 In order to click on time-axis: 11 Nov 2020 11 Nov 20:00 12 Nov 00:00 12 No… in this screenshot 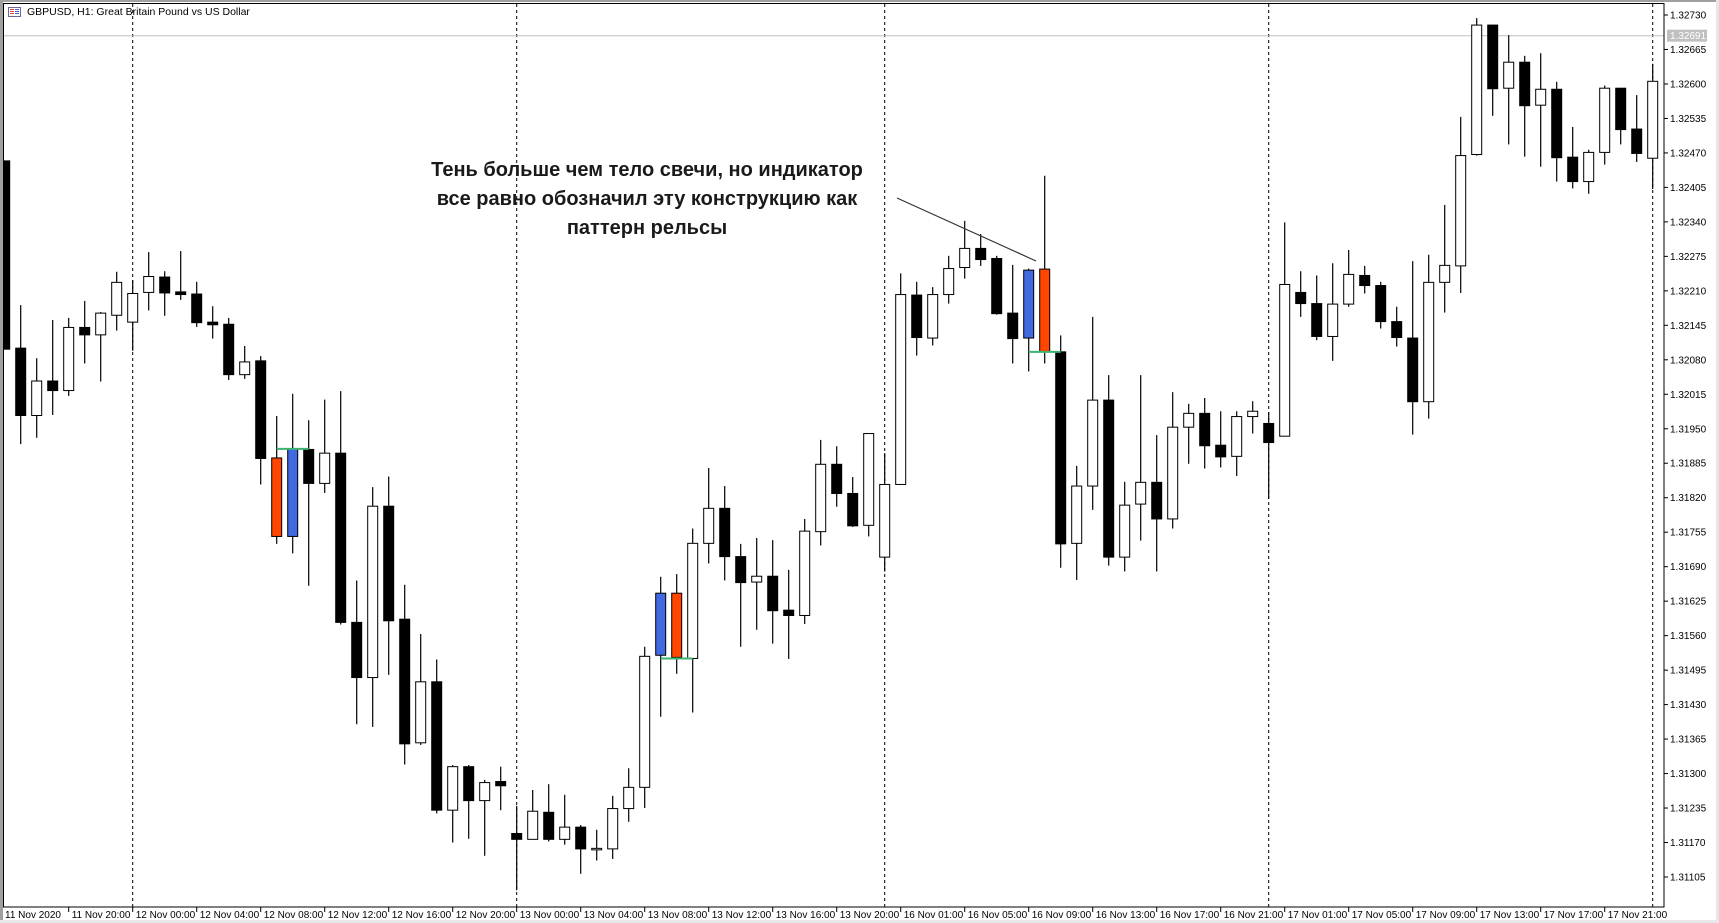, I will do `click(836, 914)`.